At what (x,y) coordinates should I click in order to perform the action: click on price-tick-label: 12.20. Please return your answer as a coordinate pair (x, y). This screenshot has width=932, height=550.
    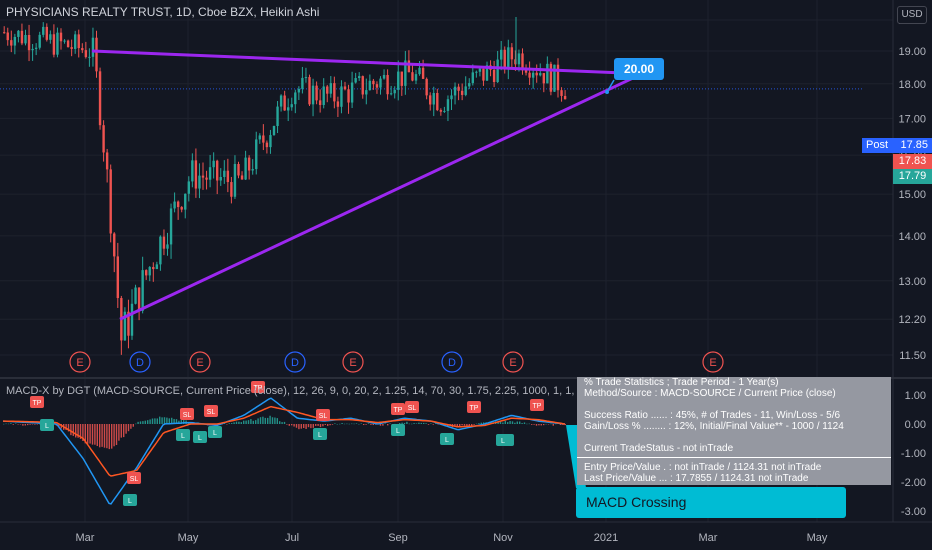
    Looking at the image, I should click on (912, 320).